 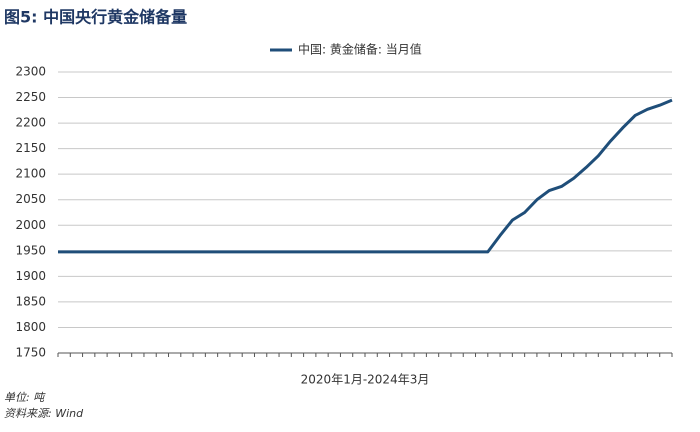 I want to click on x-axis-title: 2020年1月-2024年3月, so click(x=365, y=380).